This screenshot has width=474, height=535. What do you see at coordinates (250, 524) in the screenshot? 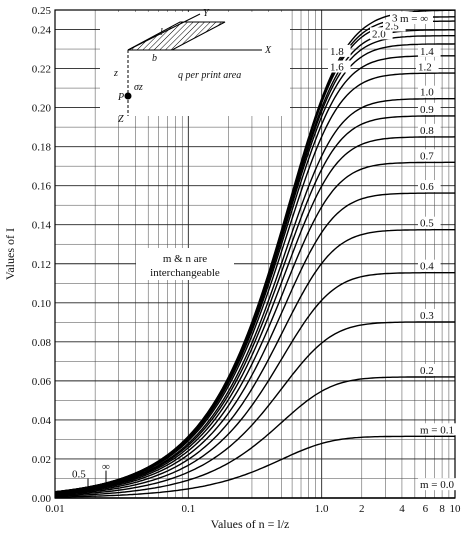
I see `x-axis-label: Values of n = l/z` at bounding box center [250, 524].